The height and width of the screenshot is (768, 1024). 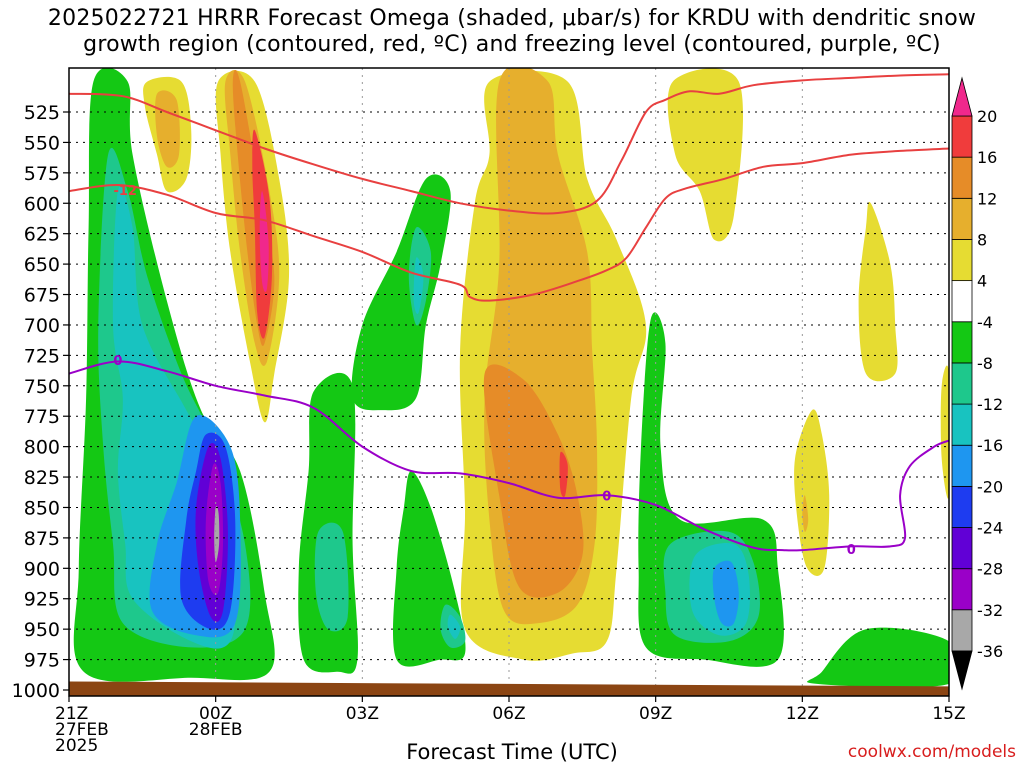 I want to click on contour-label: -12, so click(x=125, y=191).